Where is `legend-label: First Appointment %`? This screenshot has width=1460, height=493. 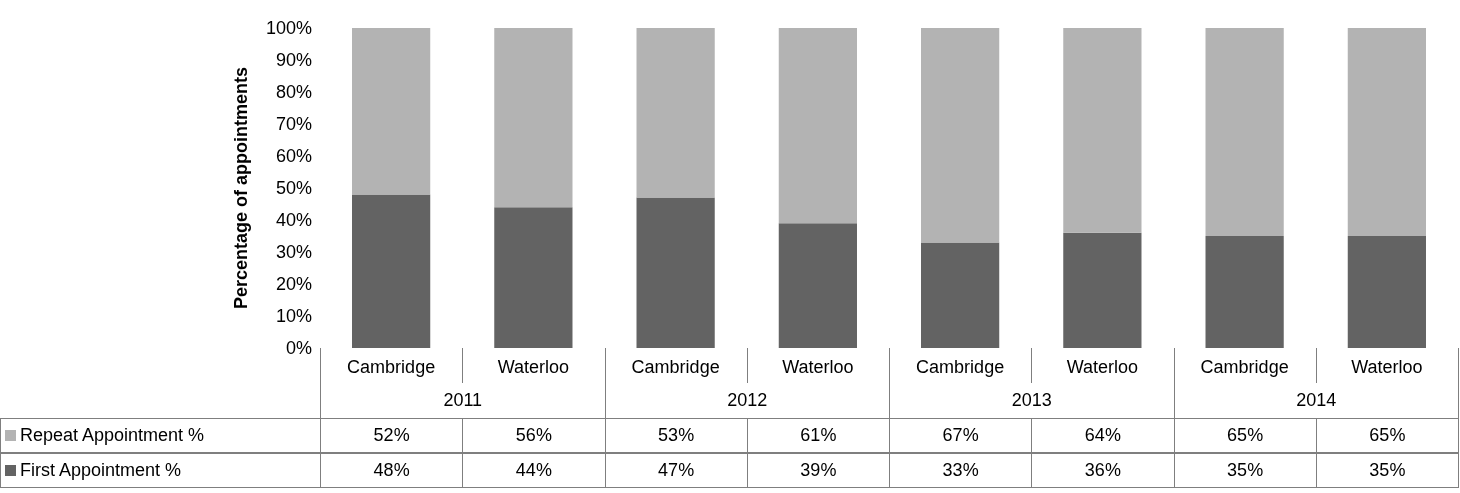 legend-label: First Appointment % is located at coordinates (101, 470).